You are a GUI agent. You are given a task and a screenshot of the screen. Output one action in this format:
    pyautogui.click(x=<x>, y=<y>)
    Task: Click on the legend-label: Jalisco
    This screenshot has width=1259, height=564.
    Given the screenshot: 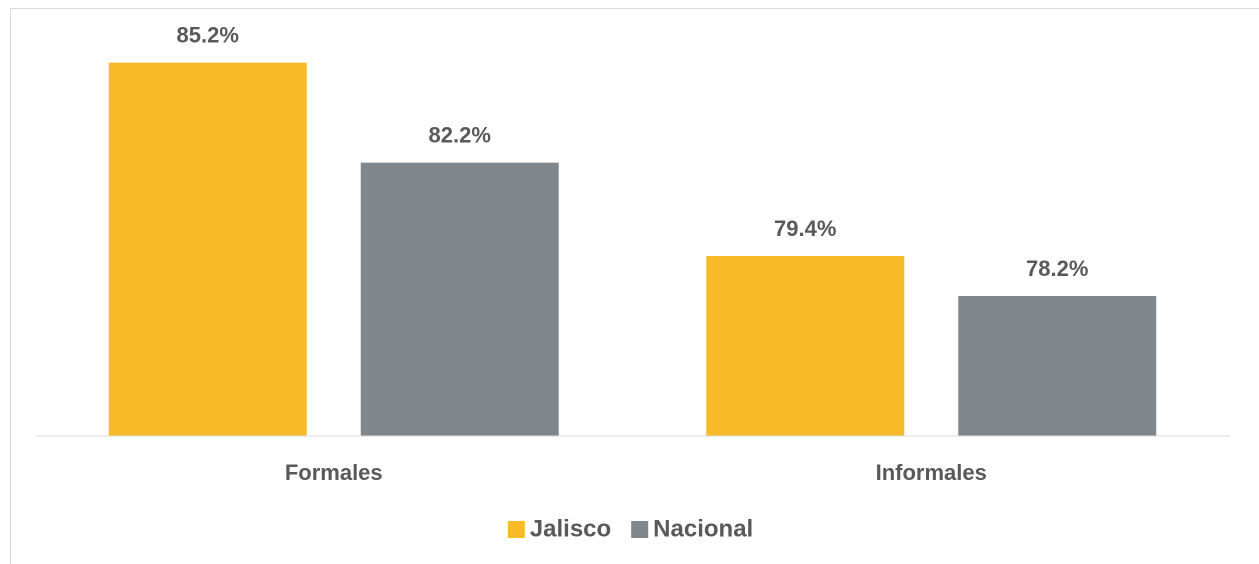 What is the action you would take?
    pyautogui.click(x=570, y=528)
    